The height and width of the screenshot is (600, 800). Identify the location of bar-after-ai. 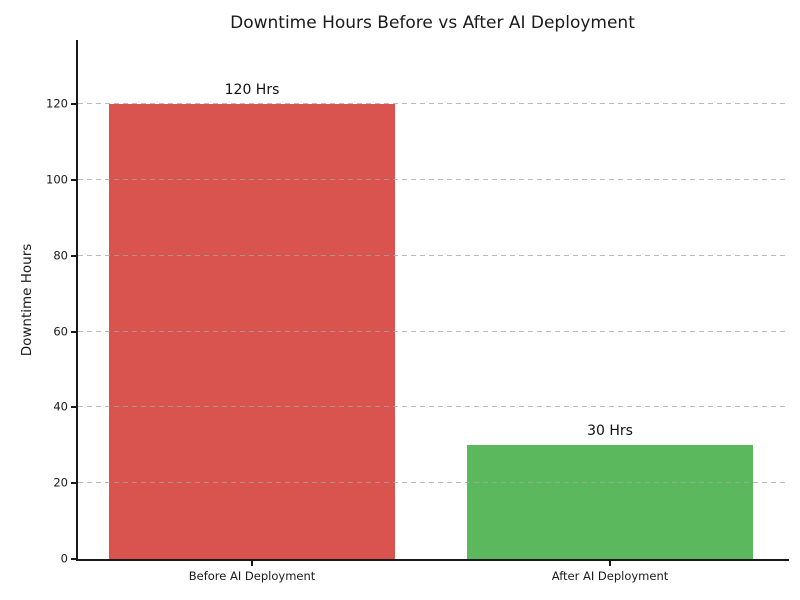
(610, 502).